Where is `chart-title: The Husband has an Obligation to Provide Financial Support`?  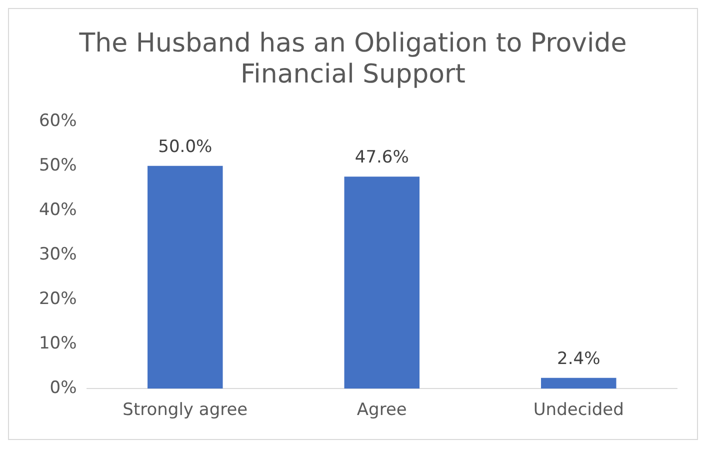 chart-title: The Husband has an Obligation to Provide Financial Support is located at coordinates (352, 59).